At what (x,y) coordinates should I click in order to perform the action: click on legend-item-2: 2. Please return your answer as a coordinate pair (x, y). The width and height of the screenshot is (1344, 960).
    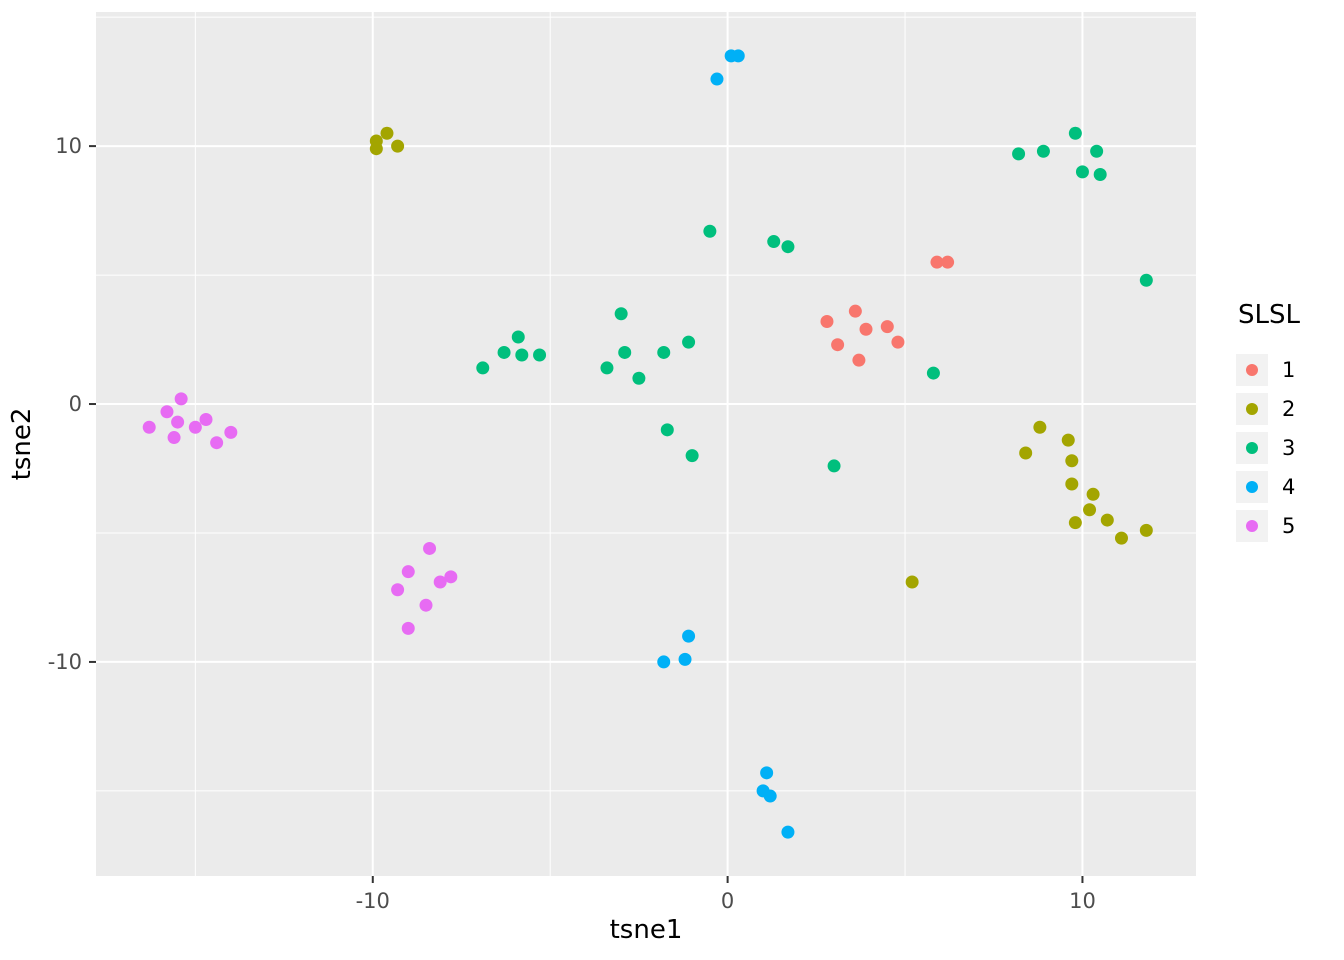
    Looking at the image, I should click on (1268, 409).